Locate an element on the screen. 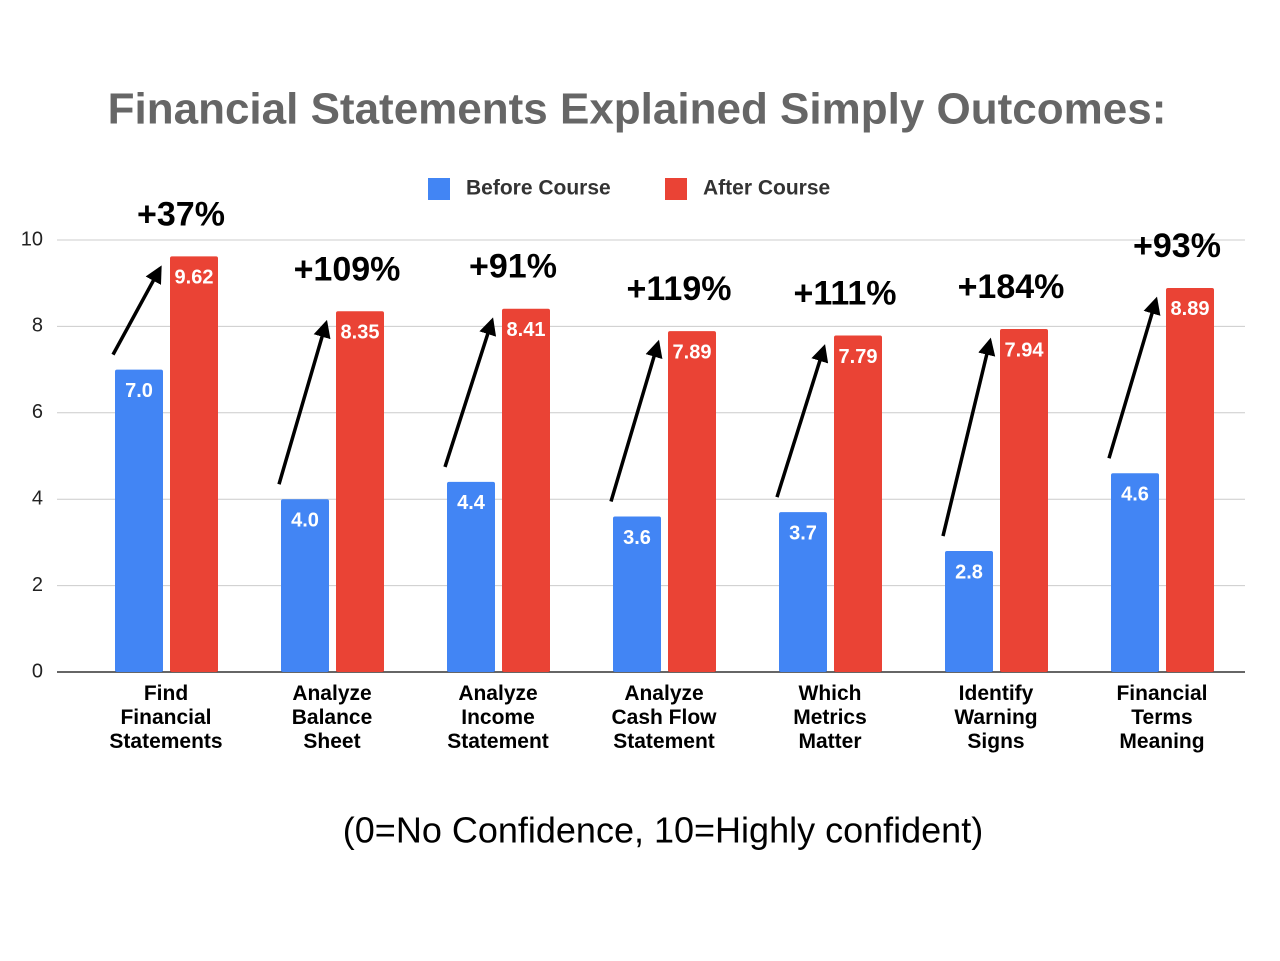 The width and height of the screenshot is (1280, 961). x-tick-label: Which Metrics Matter is located at coordinates (830, 717).